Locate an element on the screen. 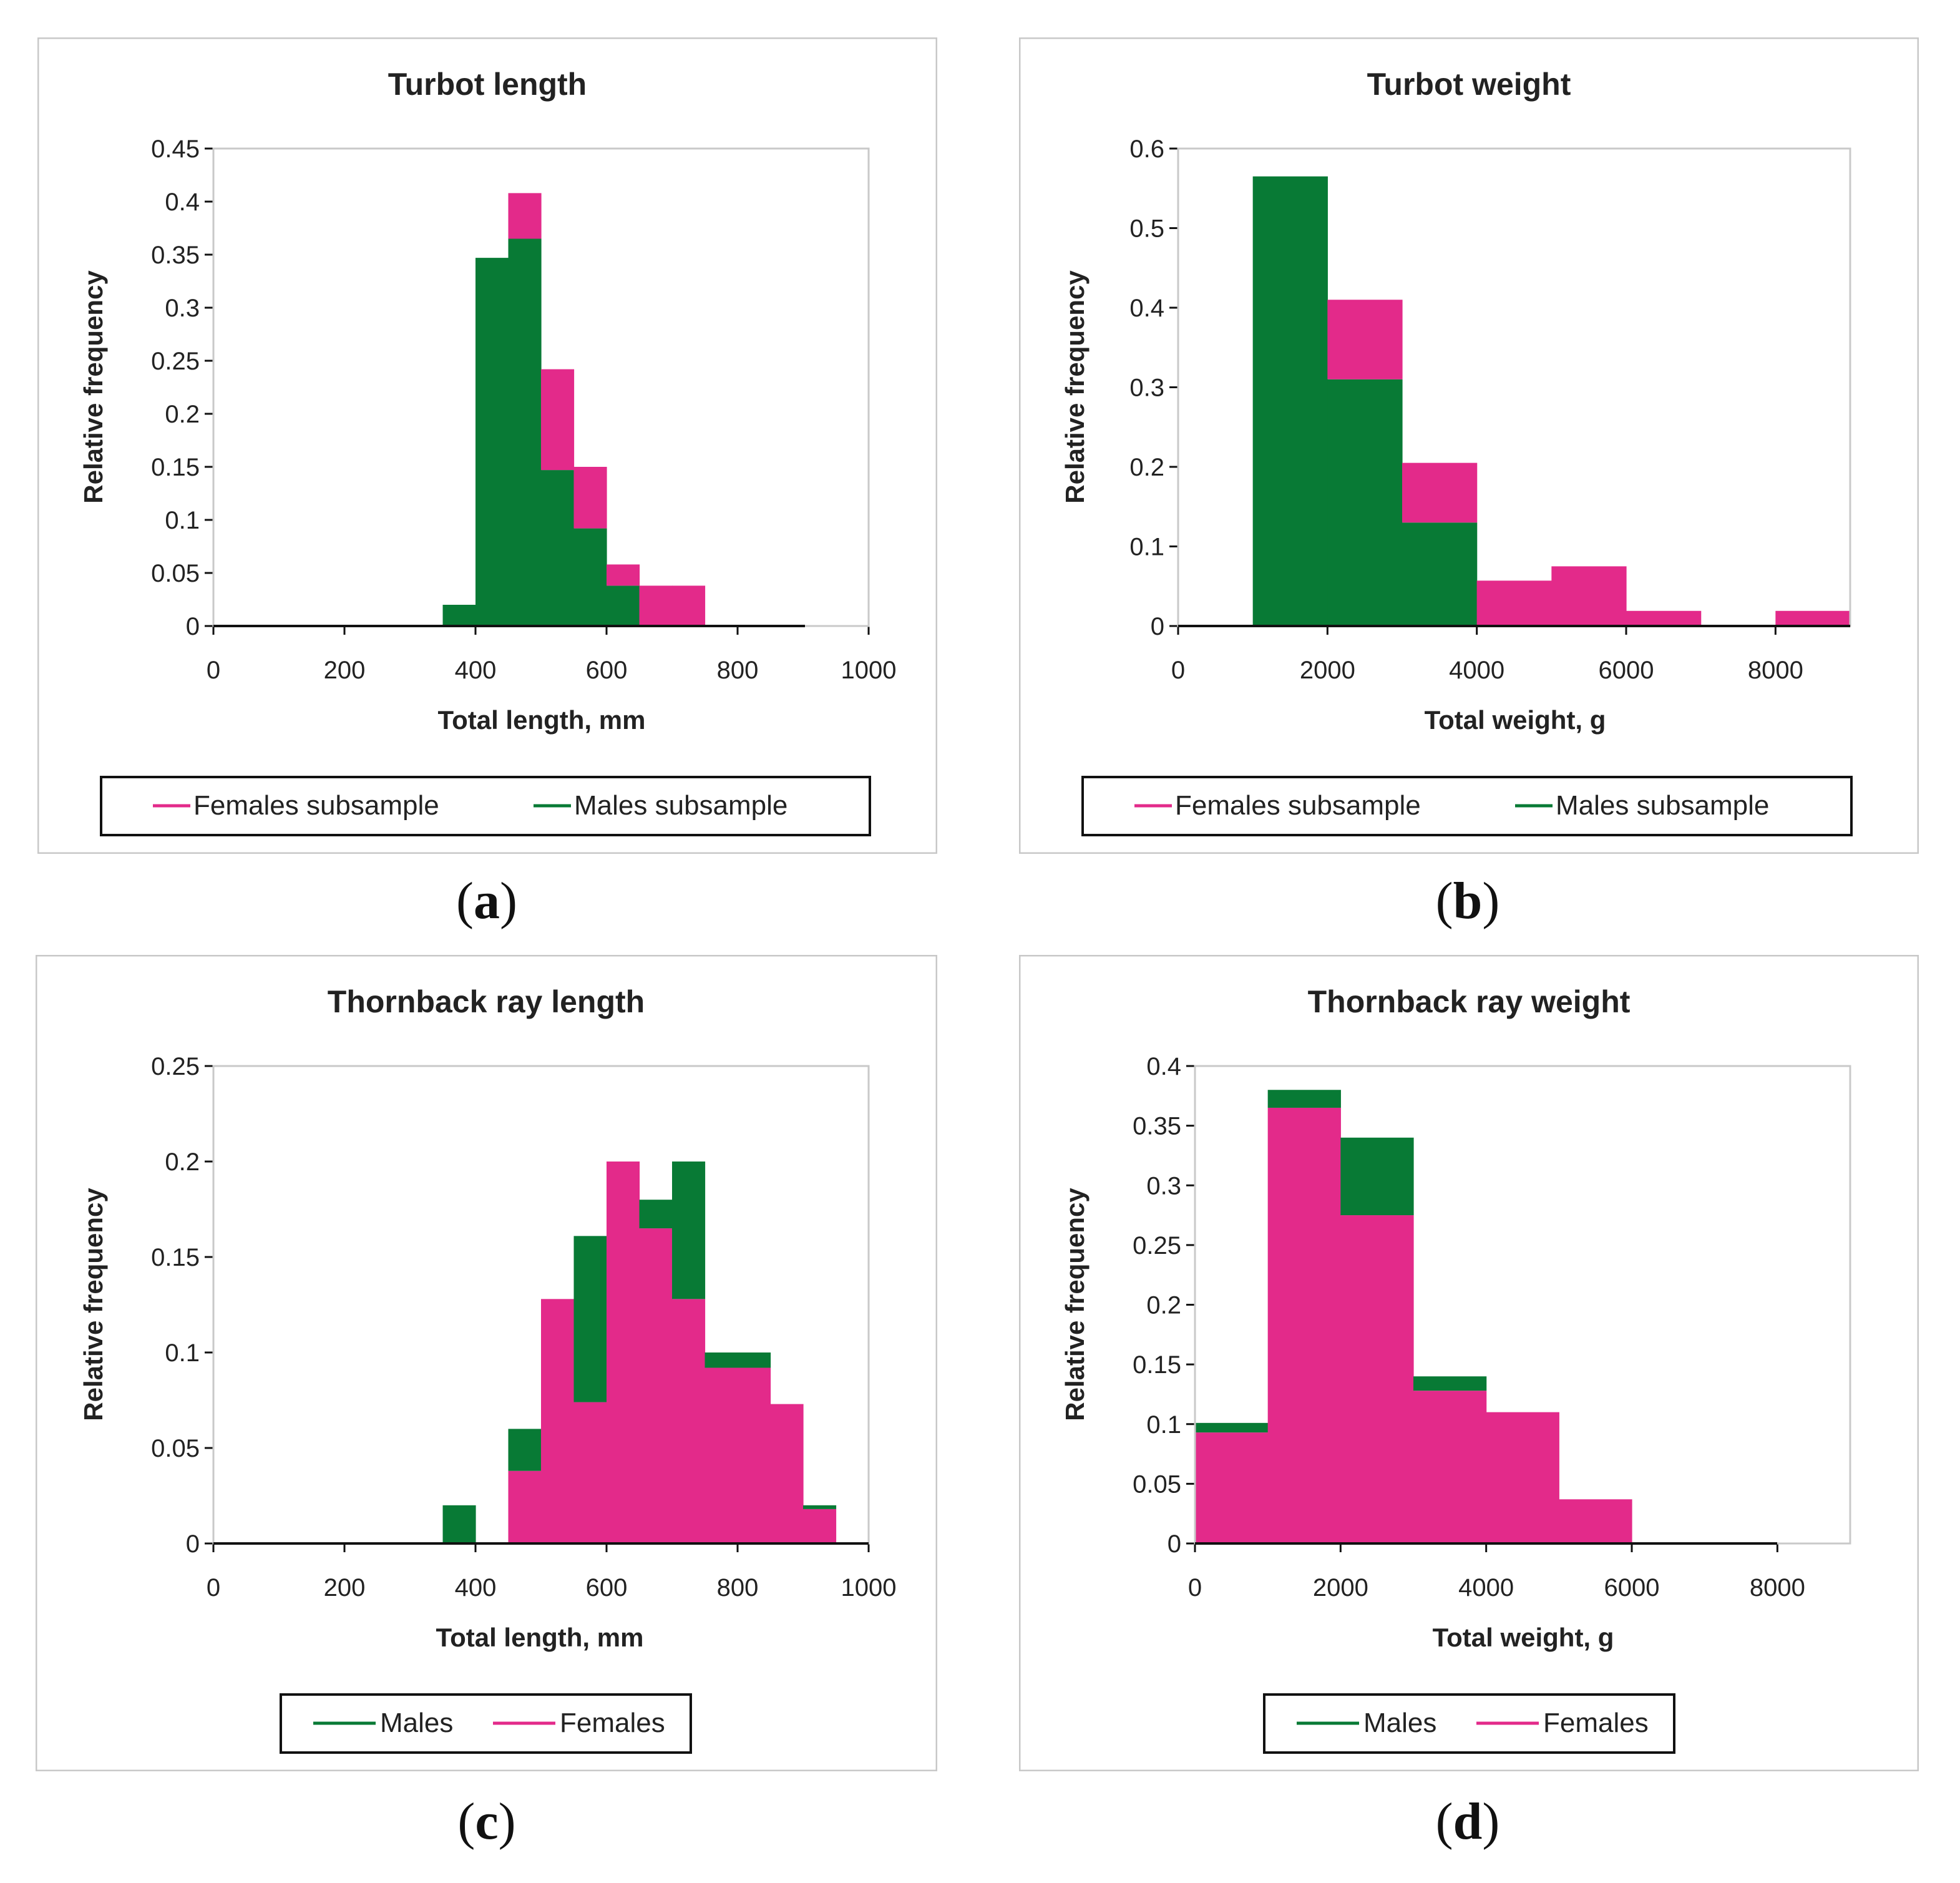 The width and height of the screenshot is (1960, 1883). x-tick-label: 8000 is located at coordinates (1777, 1588).